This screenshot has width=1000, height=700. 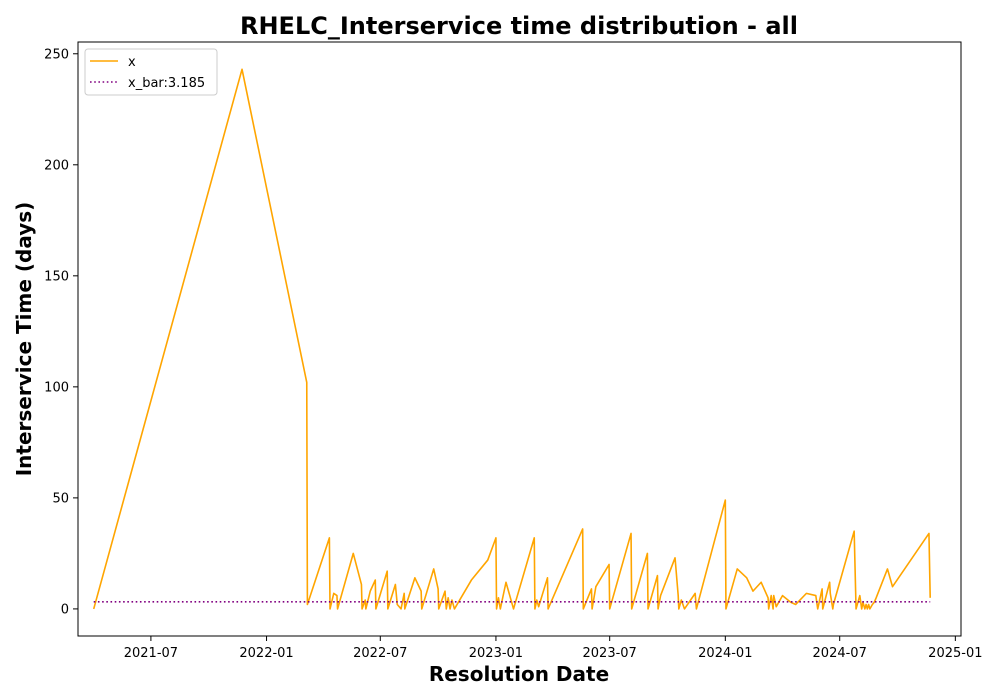 I want to click on legend: x x_bar:3.185, so click(x=151, y=72).